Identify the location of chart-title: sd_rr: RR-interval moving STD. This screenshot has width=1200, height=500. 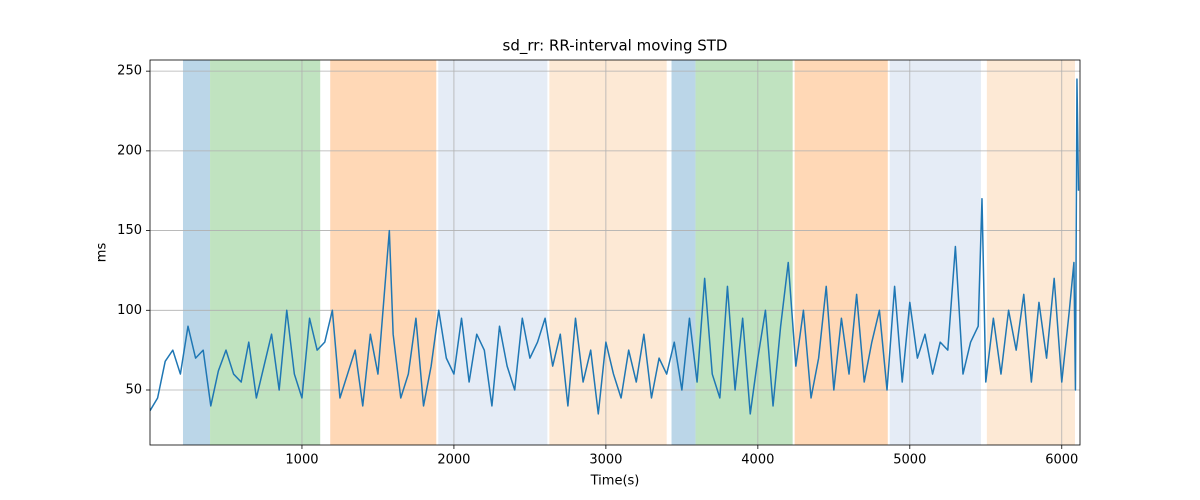
(615, 46).